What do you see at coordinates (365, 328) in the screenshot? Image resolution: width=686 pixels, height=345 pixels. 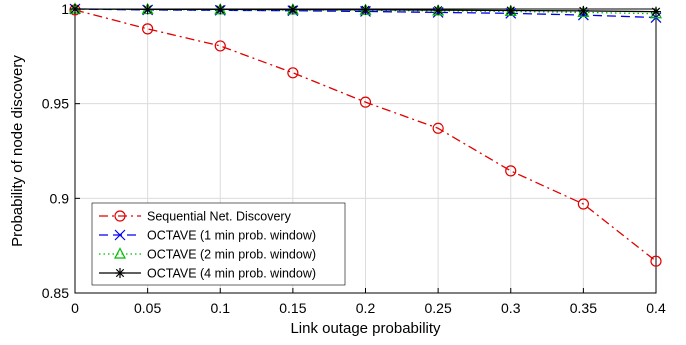 I see `x-axis-label: Link outage probability` at bounding box center [365, 328].